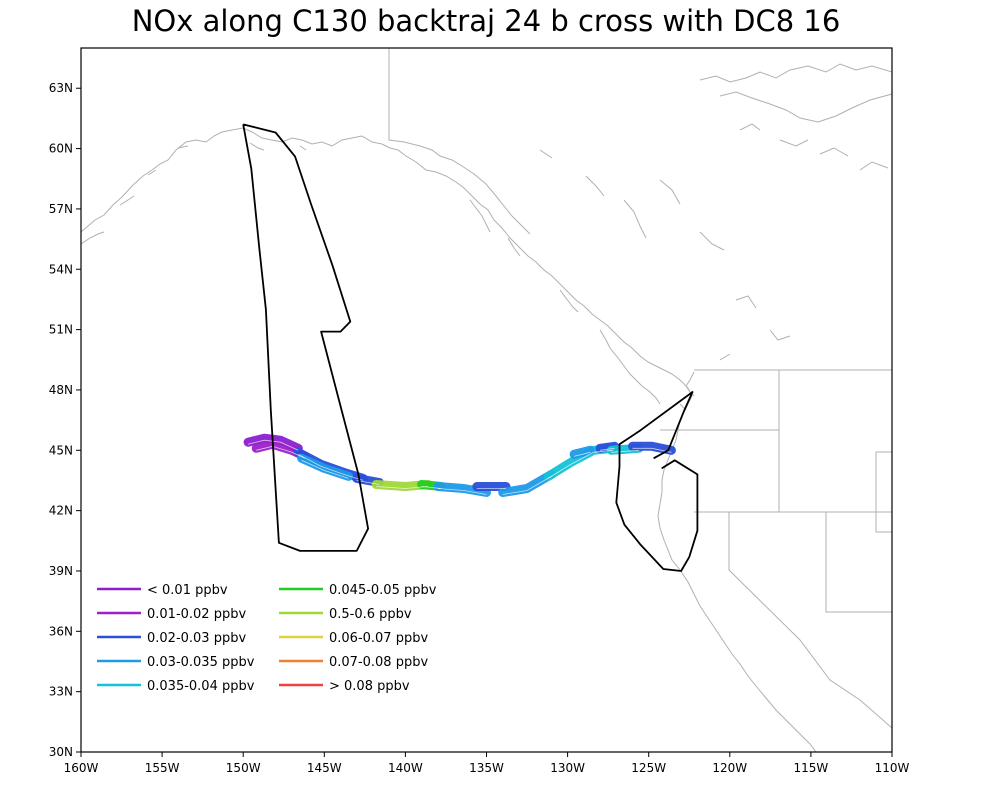 The height and width of the screenshot is (800, 1000). What do you see at coordinates (61, 209) in the screenshot?
I see `y-tick-label: 57N` at bounding box center [61, 209].